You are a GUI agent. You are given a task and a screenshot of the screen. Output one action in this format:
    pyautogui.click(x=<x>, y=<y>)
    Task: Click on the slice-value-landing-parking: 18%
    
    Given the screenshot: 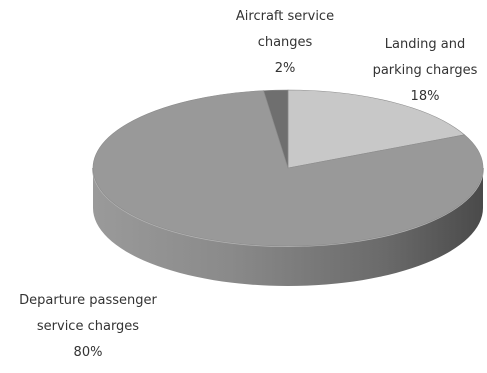 What is the action you would take?
    pyautogui.click(x=425, y=96)
    